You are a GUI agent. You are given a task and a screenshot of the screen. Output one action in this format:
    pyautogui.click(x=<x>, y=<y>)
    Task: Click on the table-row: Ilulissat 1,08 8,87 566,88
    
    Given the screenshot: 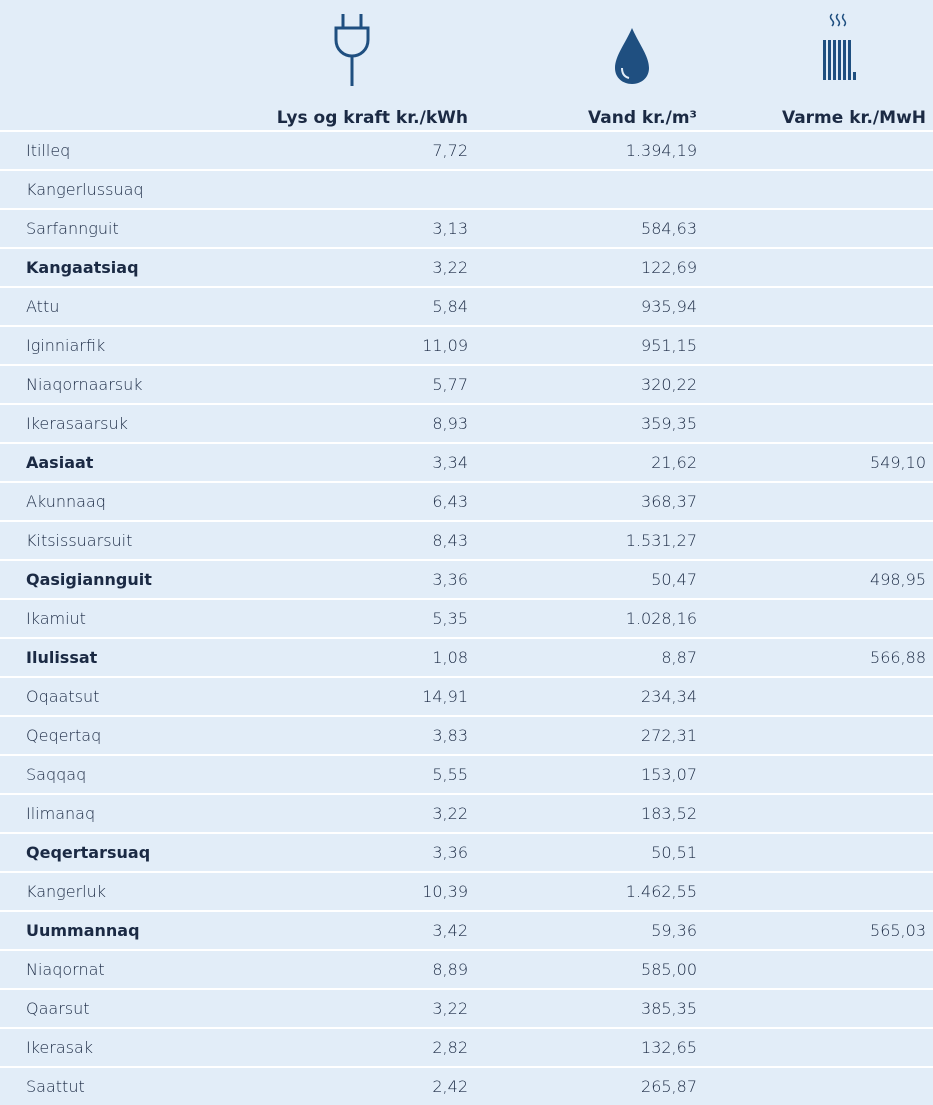 What is the action you would take?
    pyautogui.click(x=466, y=656)
    